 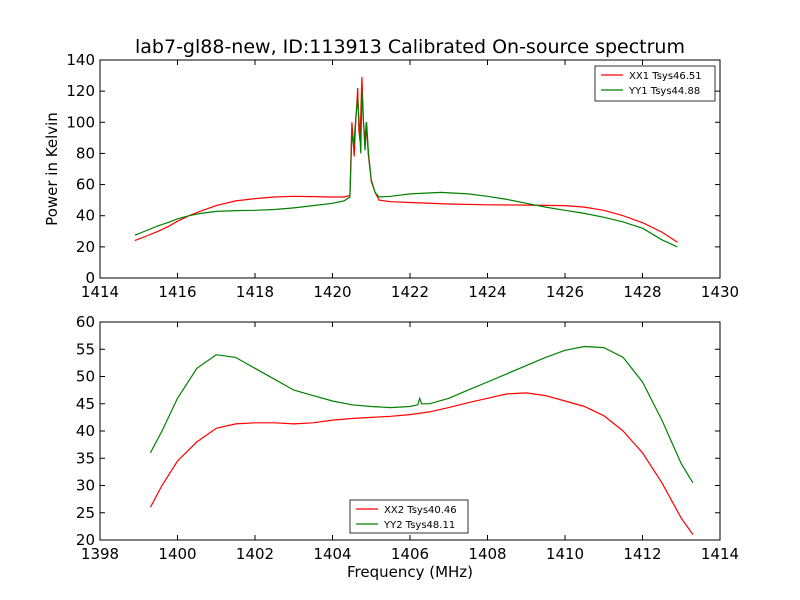 What do you see at coordinates (664, 91) in the screenshot?
I see `legend-entry: YY1 Tsys44.88` at bounding box center [664, 91].